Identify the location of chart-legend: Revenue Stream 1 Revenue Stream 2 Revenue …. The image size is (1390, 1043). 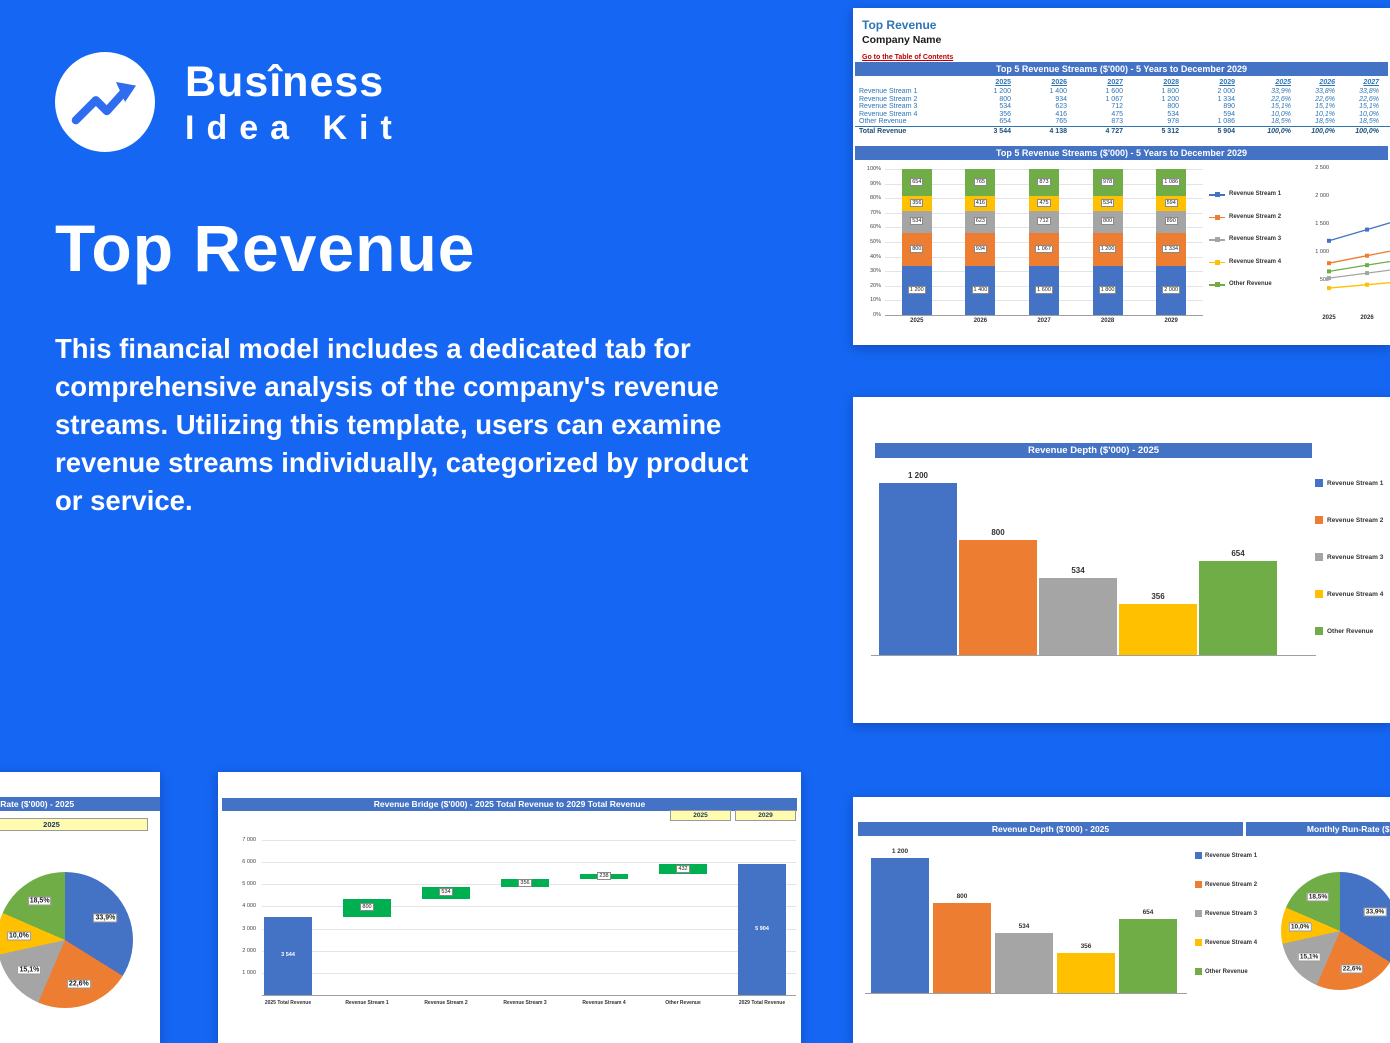
(1349, 571).